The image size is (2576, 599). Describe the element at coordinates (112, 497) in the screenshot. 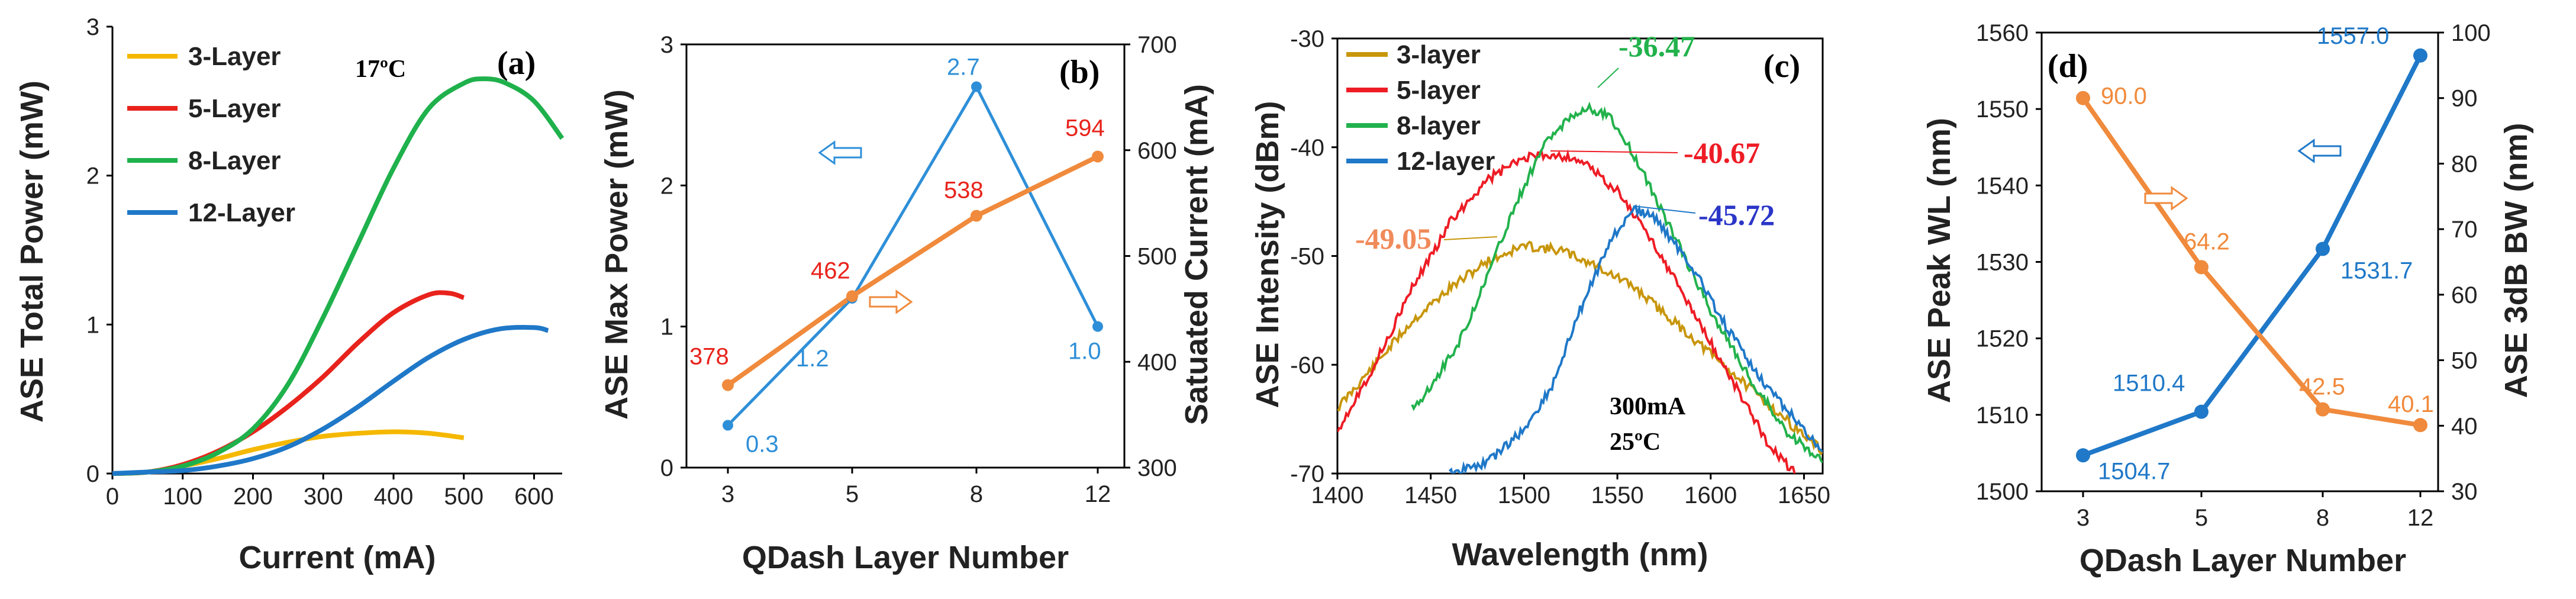

I see `x-tick-label: 0` at that location.